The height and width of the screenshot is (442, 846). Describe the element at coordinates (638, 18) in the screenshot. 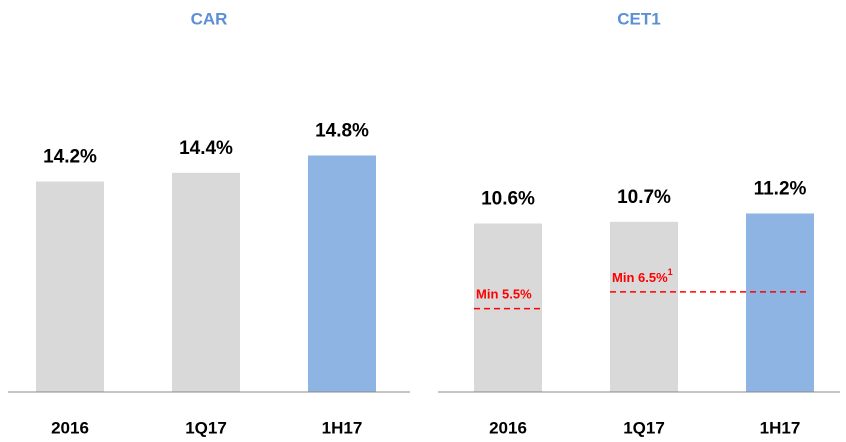

I see `chart-title: CET1` at that location.